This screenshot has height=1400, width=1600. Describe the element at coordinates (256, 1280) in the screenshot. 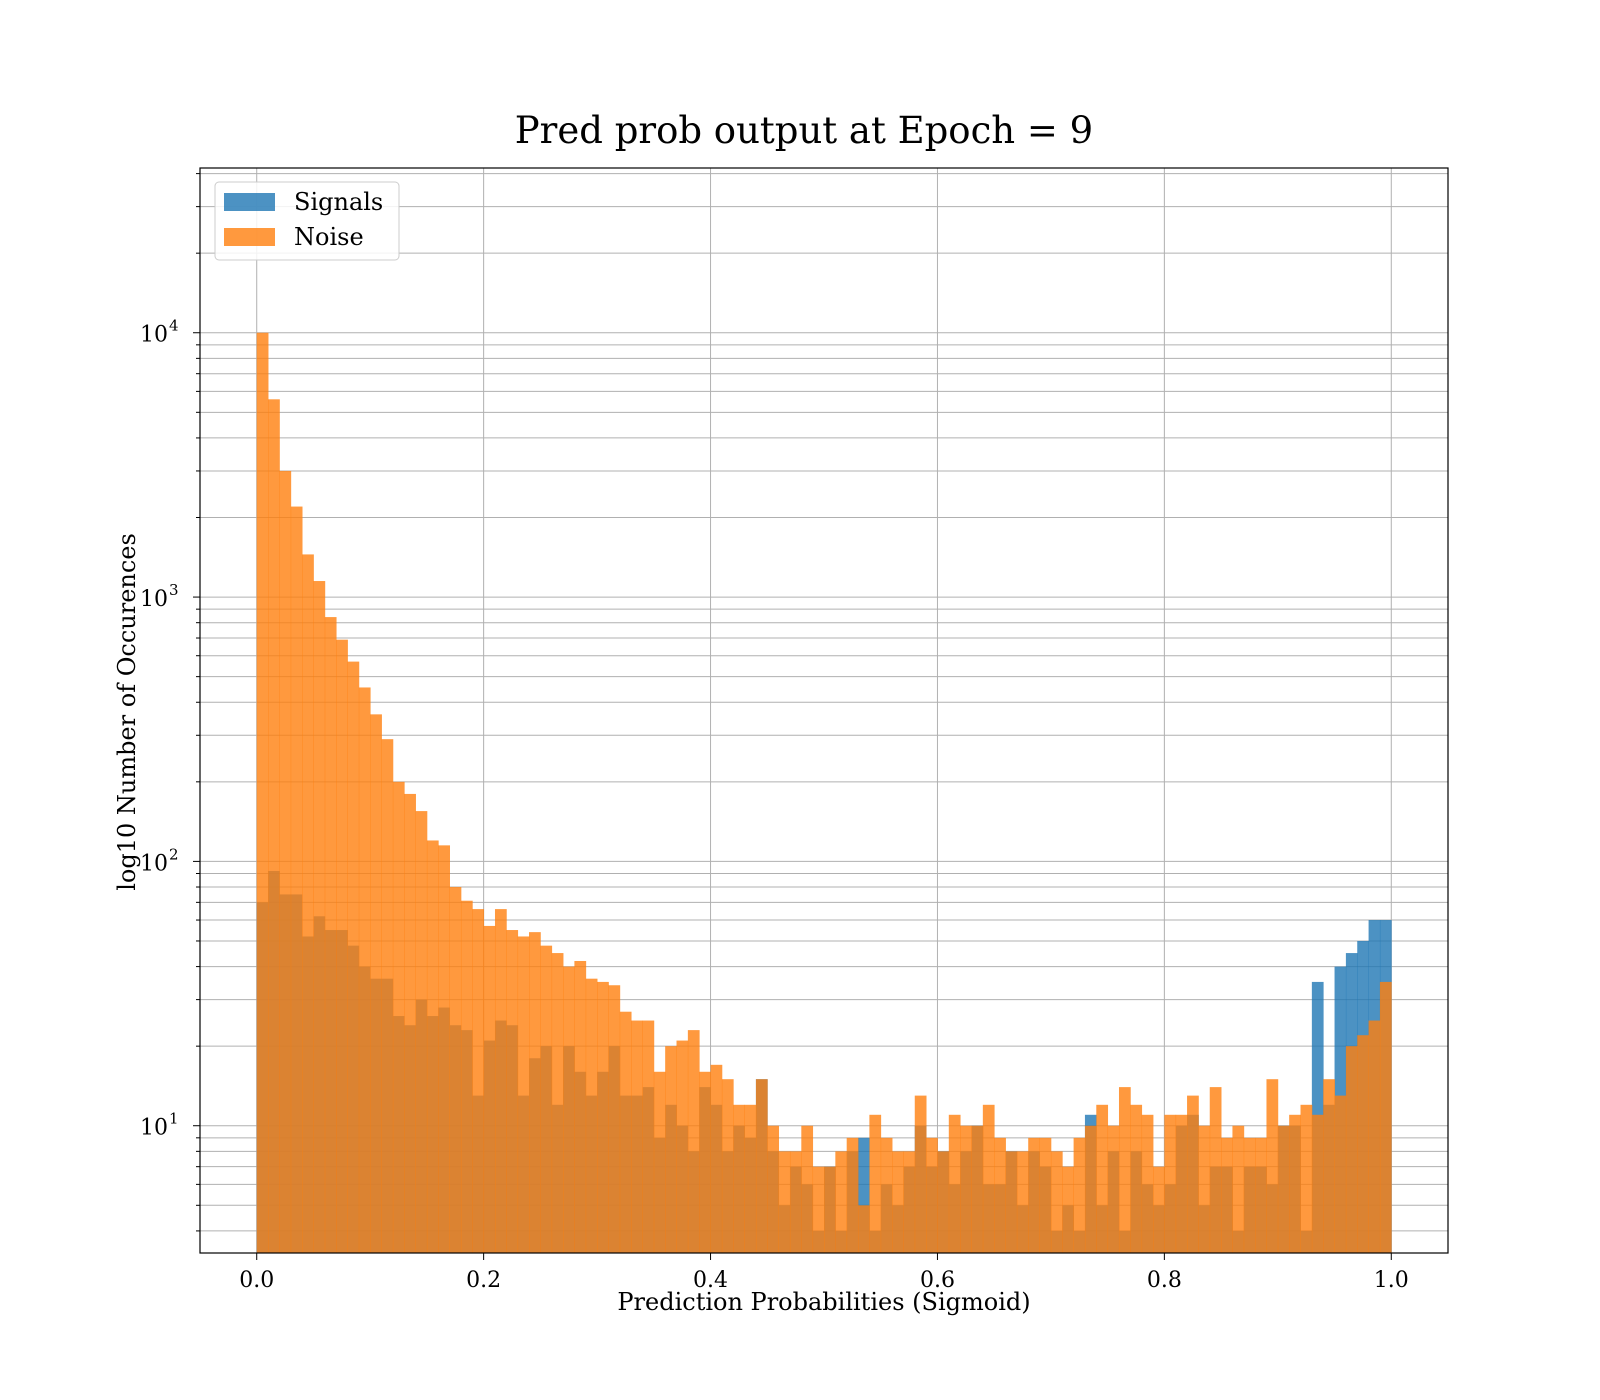

I see `x-tick-label: 0.0` at that location.